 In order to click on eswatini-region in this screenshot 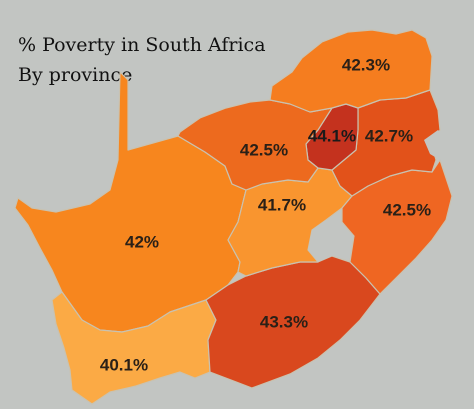, I will do `click(437, 145)`.